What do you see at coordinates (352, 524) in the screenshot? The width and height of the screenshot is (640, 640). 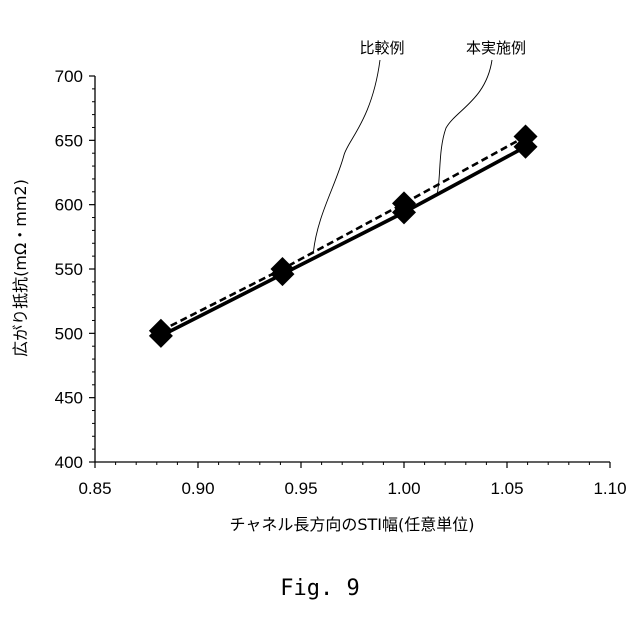 I see `x-axis-title: チャネル長方向のSTI幅(任意単位)` at bounding box center [352, 524].